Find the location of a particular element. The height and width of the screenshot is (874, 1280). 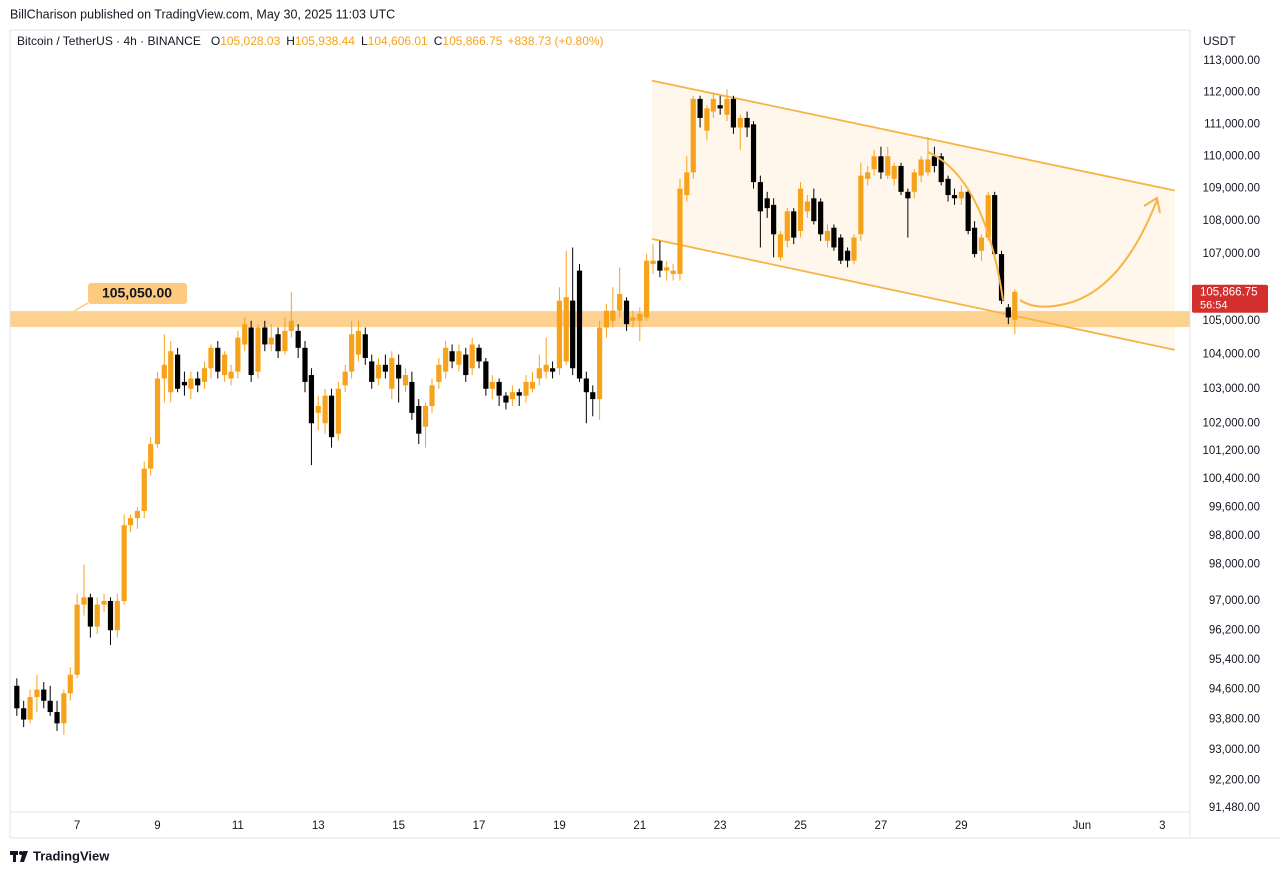

y-tick-label: 93,000.00 is located at coordinates (1234, 750).